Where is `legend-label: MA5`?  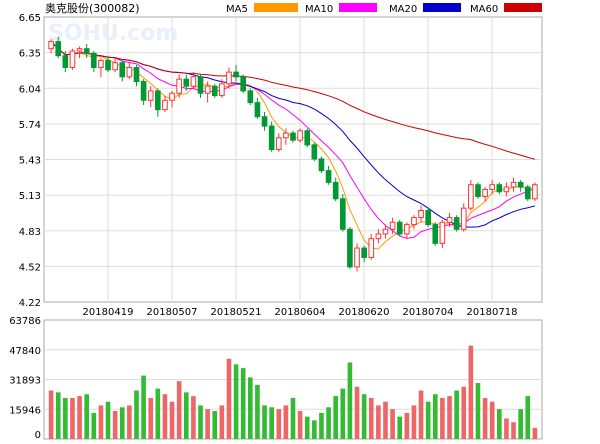
legend-label: MA5 is located at coordinates (237, 9).